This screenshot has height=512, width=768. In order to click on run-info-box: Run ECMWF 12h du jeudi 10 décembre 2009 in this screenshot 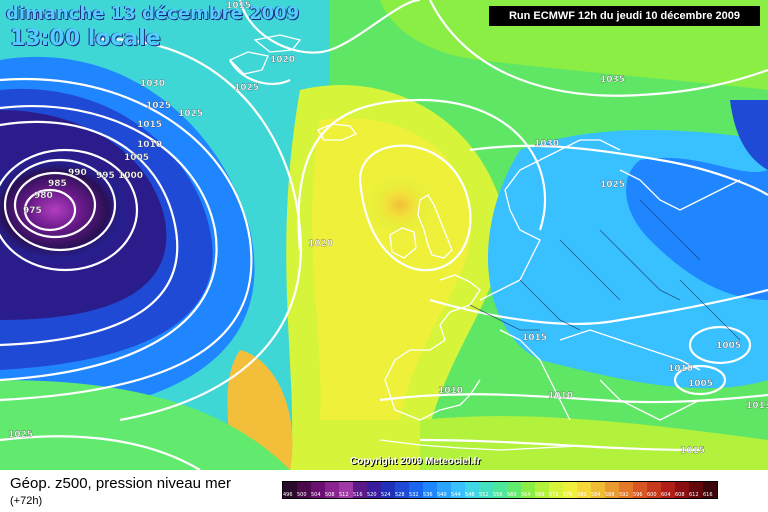, I will do `click(624, 16)`.